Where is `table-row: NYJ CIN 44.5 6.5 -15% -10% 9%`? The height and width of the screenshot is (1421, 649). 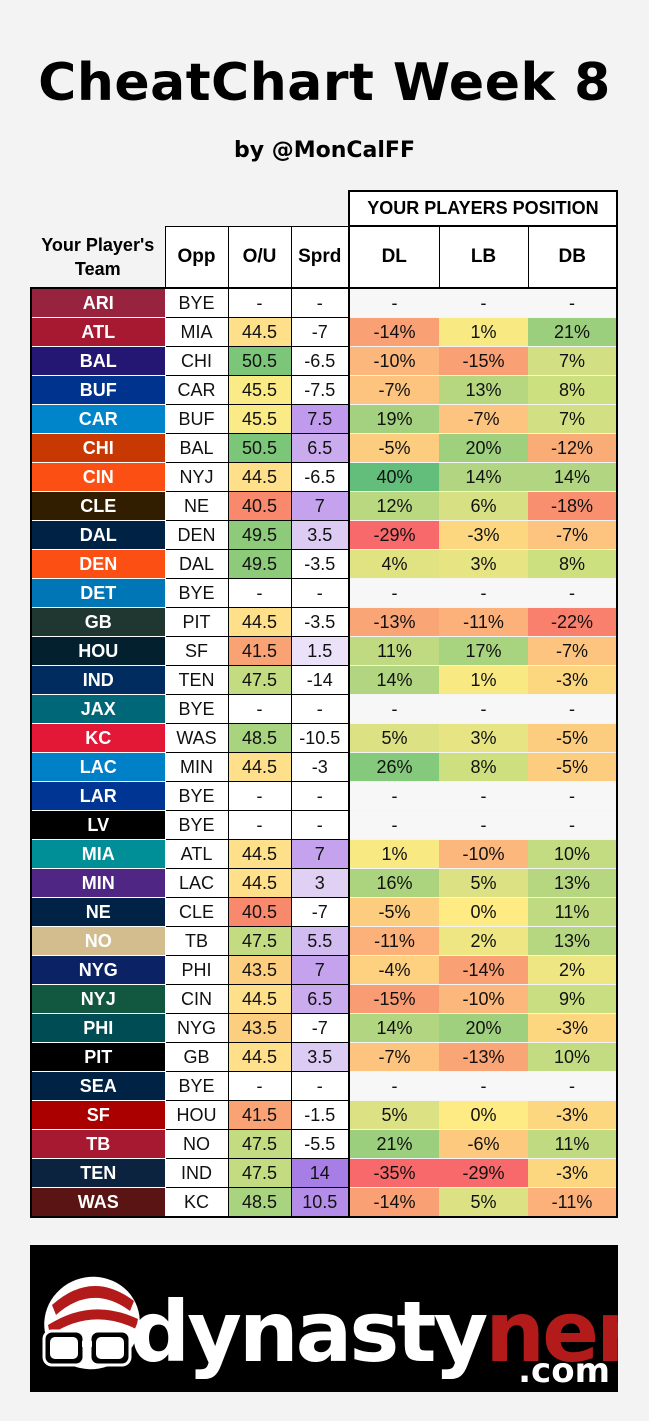 table-row: NYJ CIN 44.5 6.5 -15% -10% 9% is located at coordinates (324, 999).